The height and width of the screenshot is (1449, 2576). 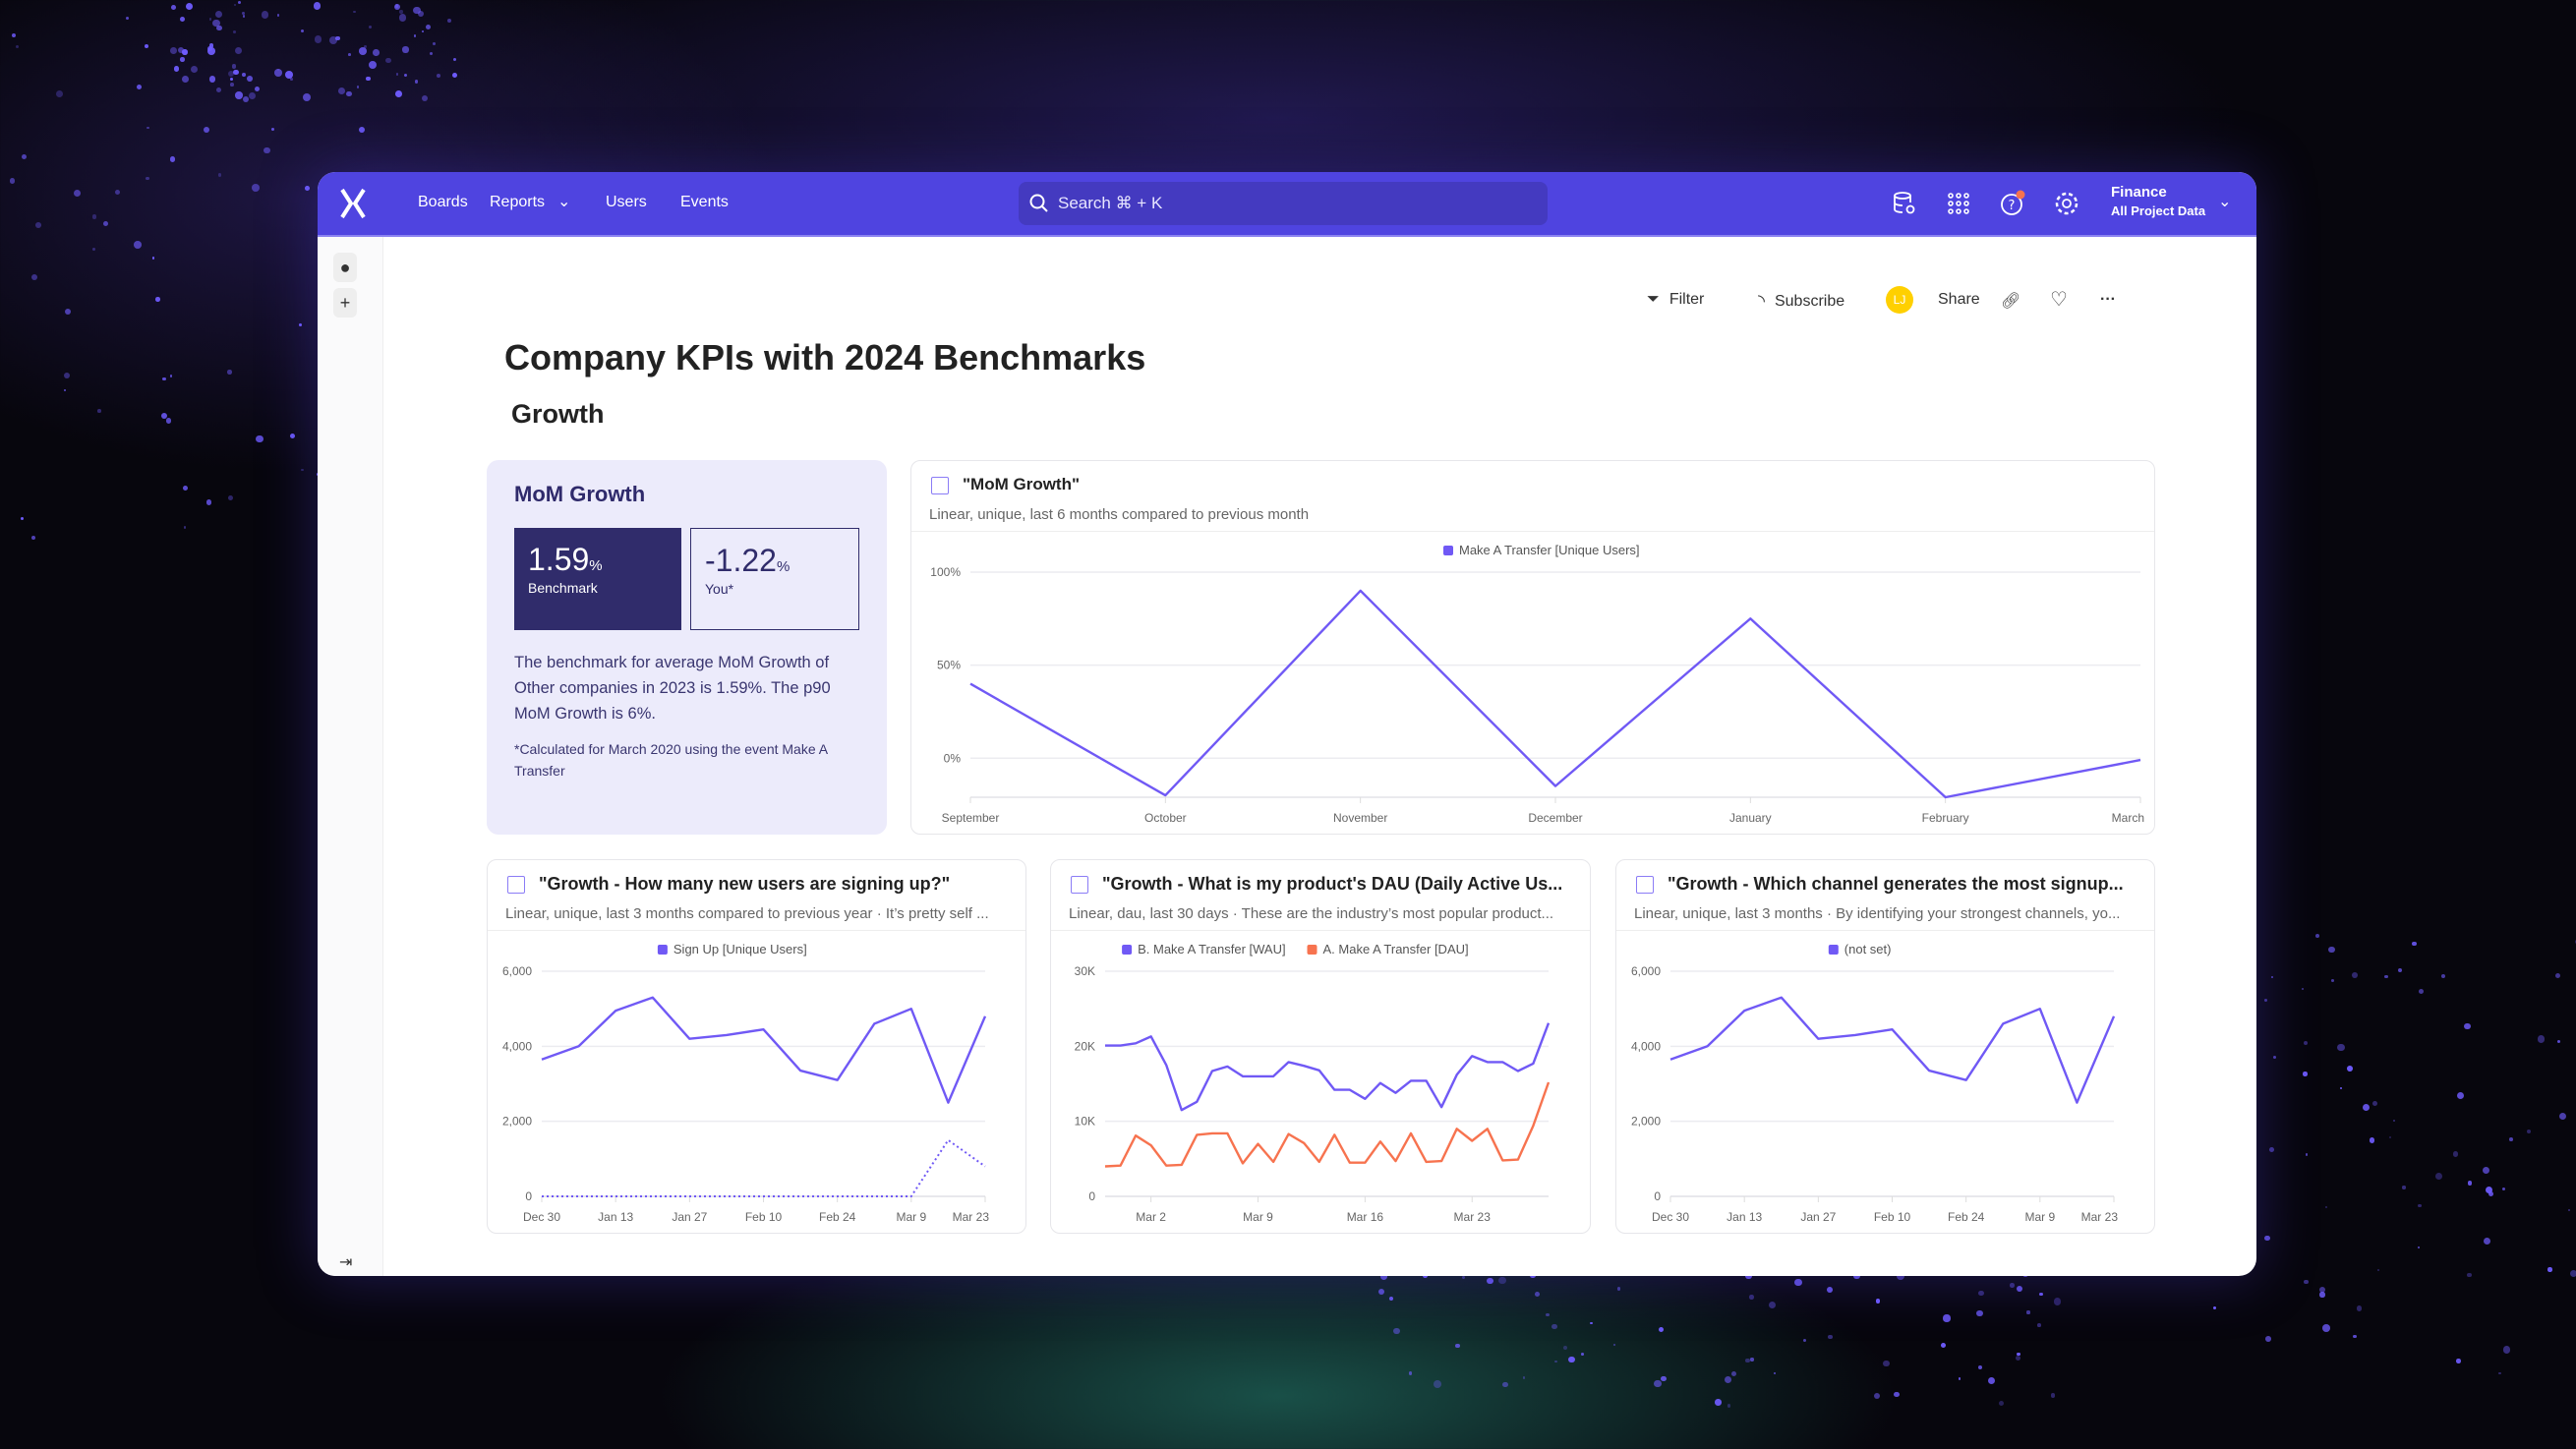 What do you see at coordinates (345, 268) in the screenshot?
I see `compass-icon: ●` at bounding box center [345, 268].